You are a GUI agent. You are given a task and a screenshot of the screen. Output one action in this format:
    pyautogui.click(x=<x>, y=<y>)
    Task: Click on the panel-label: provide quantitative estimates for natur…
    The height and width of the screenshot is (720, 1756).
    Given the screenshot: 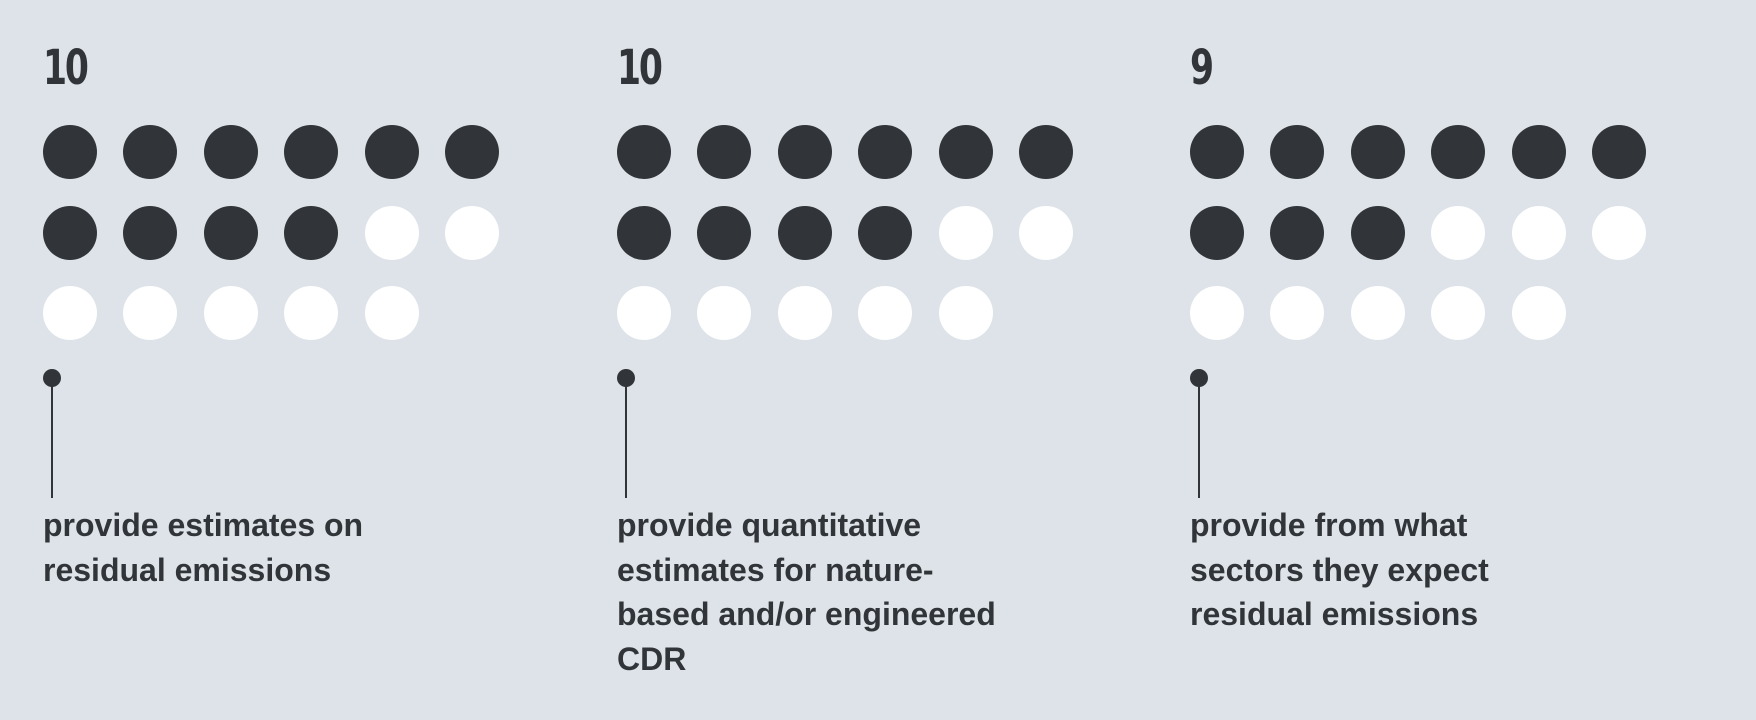 What is the action you would take?
    pyautogui.click(x=806, y=592)
    